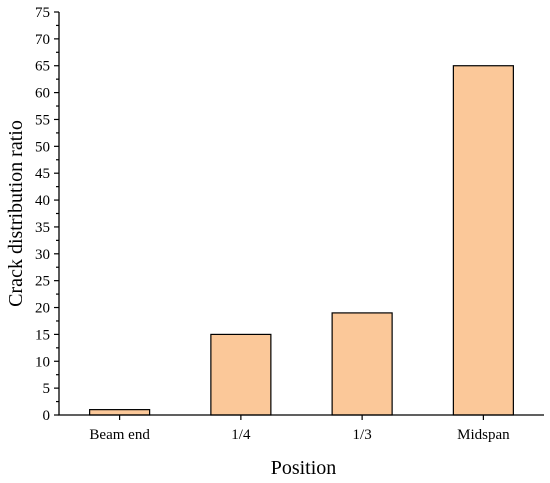 Image resolution: width=550 pixels, height=483 pixels. Describe the element at coordinates (42, 67) in the screenshot. I see `y-tick-label: 65` at that location.